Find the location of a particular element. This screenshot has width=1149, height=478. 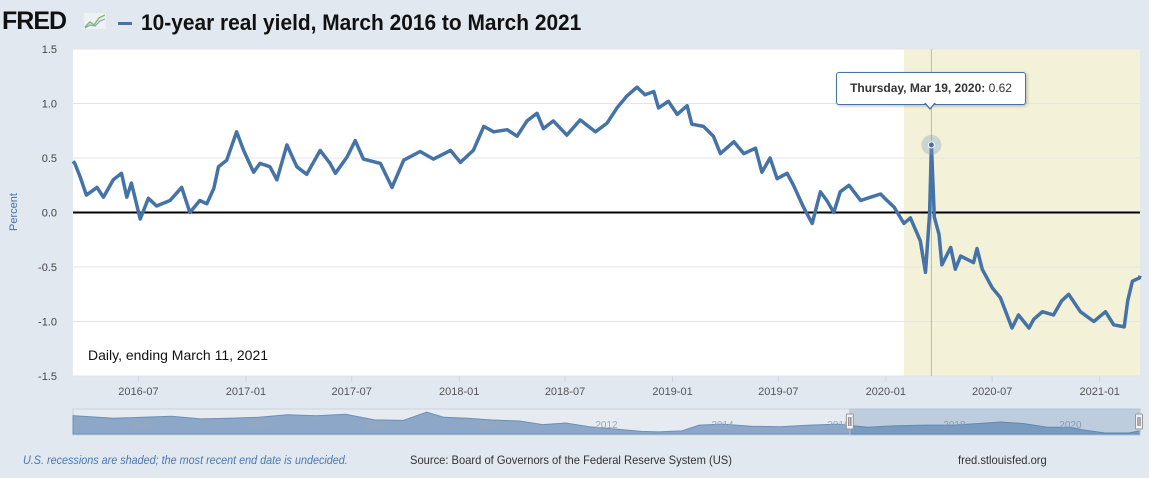

x-tick-label: 2020-01 is located at coordinates (886, 392).